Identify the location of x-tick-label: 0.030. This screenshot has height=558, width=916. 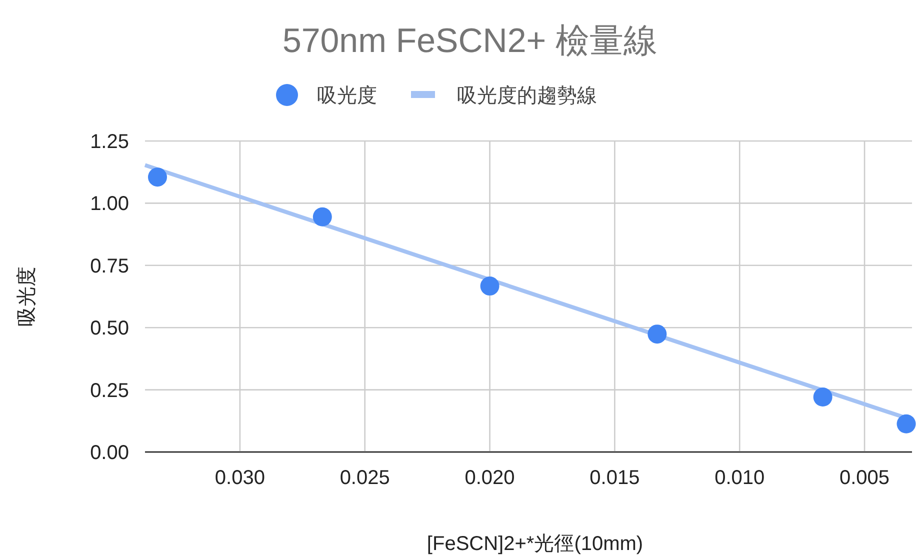
(239, 478).